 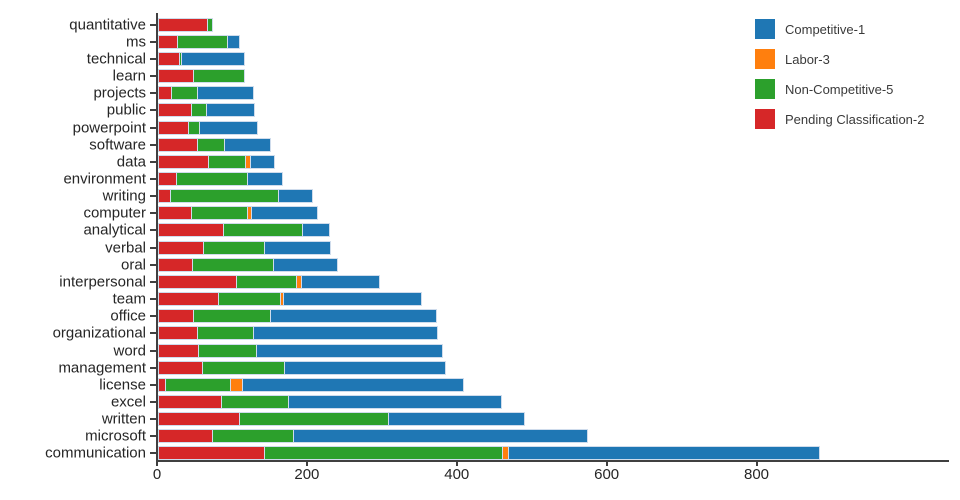 I want to click on y-tick-label-oral: oral, so click(x=133, y=265).